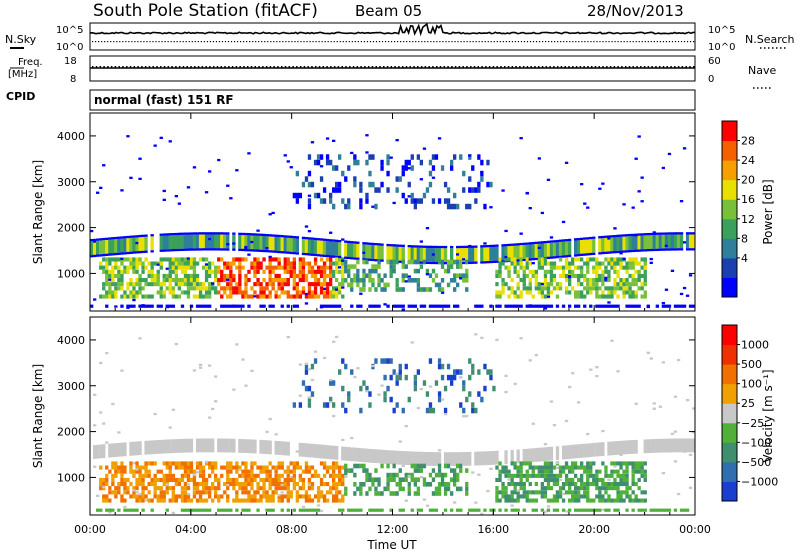 Image resolution: width=800 pixels, height=554 pixels. Describe the element at coordinates (38, 212) in the screenshot. I see `power-y-axis-label: Slant Range [km]` at that location.